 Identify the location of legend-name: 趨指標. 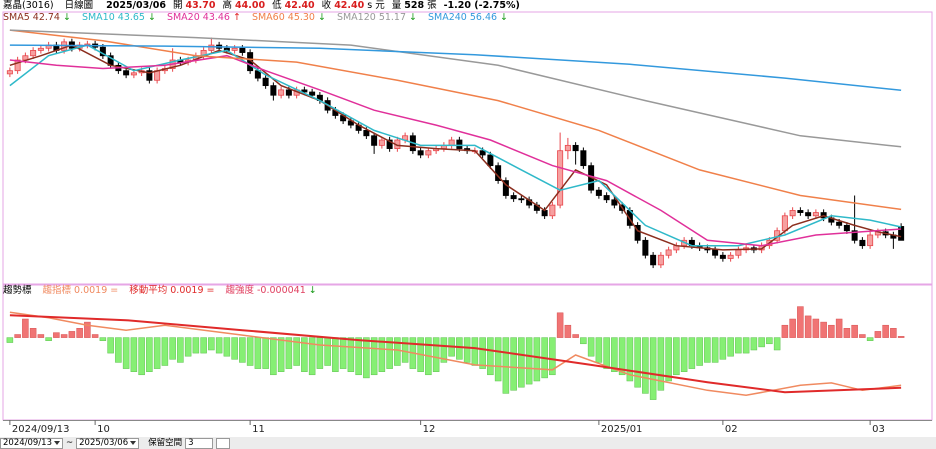
(57, 290).